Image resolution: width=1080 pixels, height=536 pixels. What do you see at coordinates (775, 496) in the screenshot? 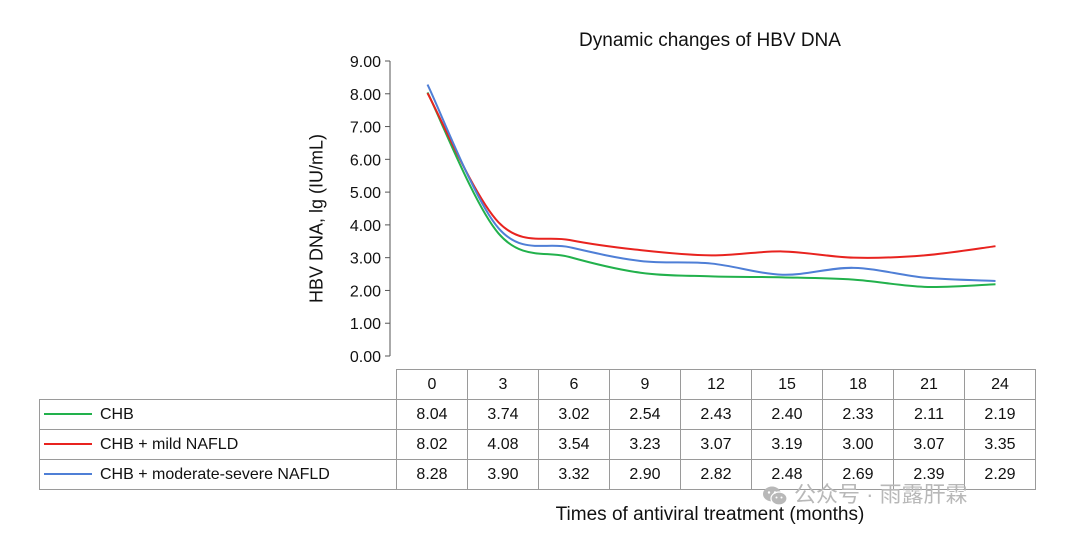
I see `wechat-icon` at bounding box center [775, 496].